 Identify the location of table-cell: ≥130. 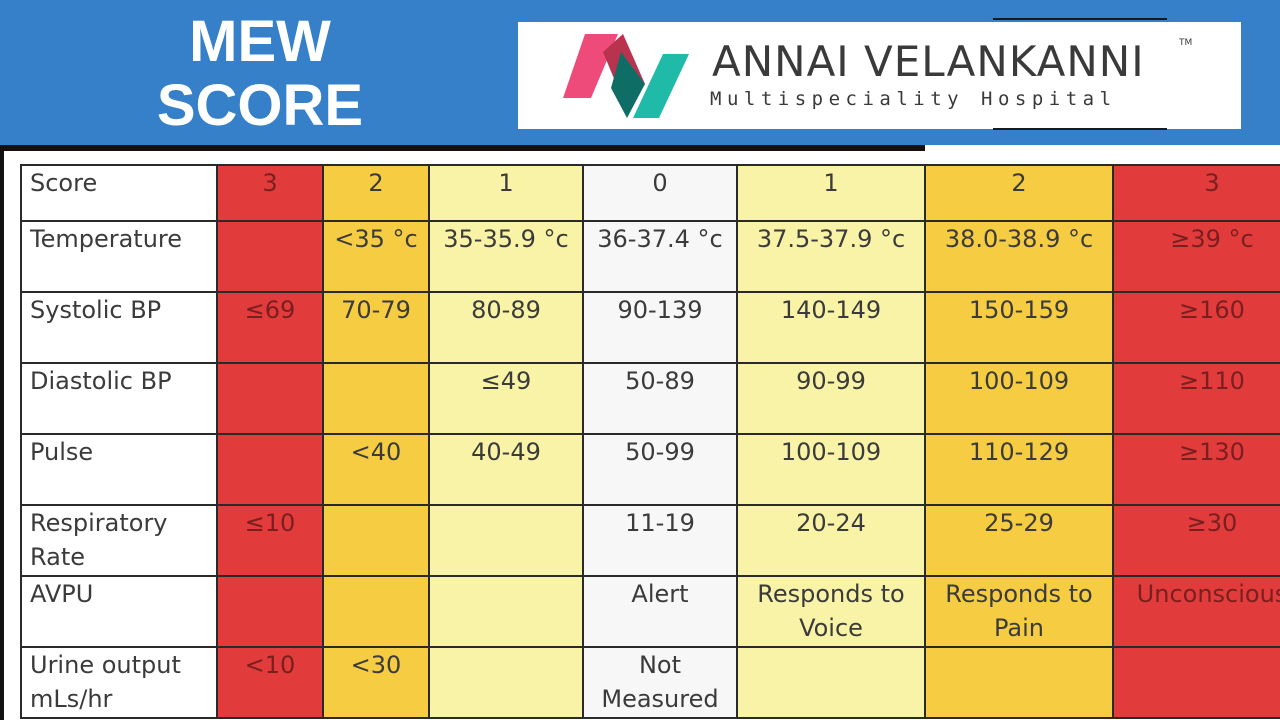
(1196, 469).